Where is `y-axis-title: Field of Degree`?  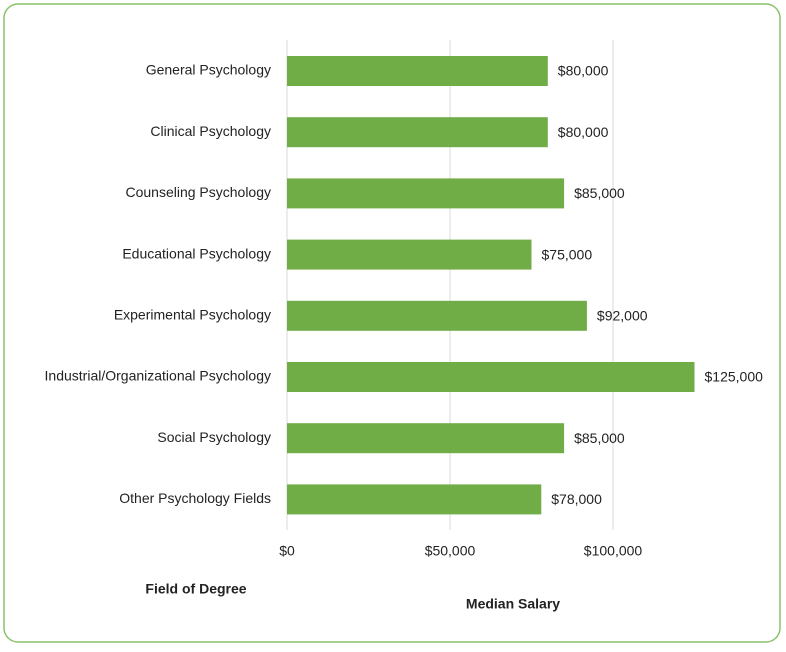 y-axis-title: Field of Degree is located at coordinates (195, 589).